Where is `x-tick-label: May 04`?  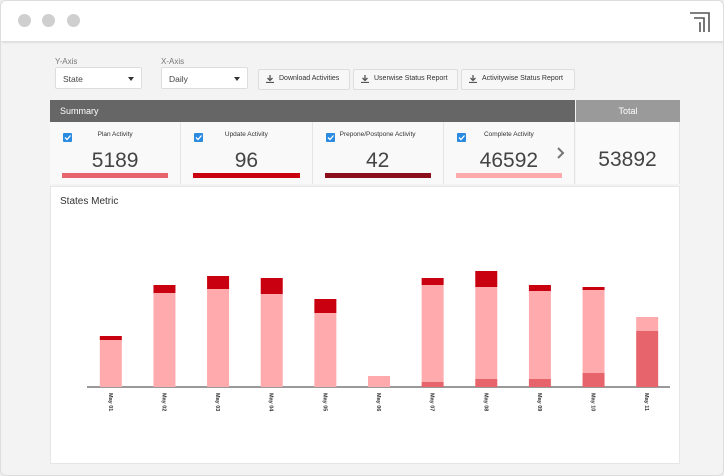
x-tick-label: May 04 is located at coordinates (271, 402).